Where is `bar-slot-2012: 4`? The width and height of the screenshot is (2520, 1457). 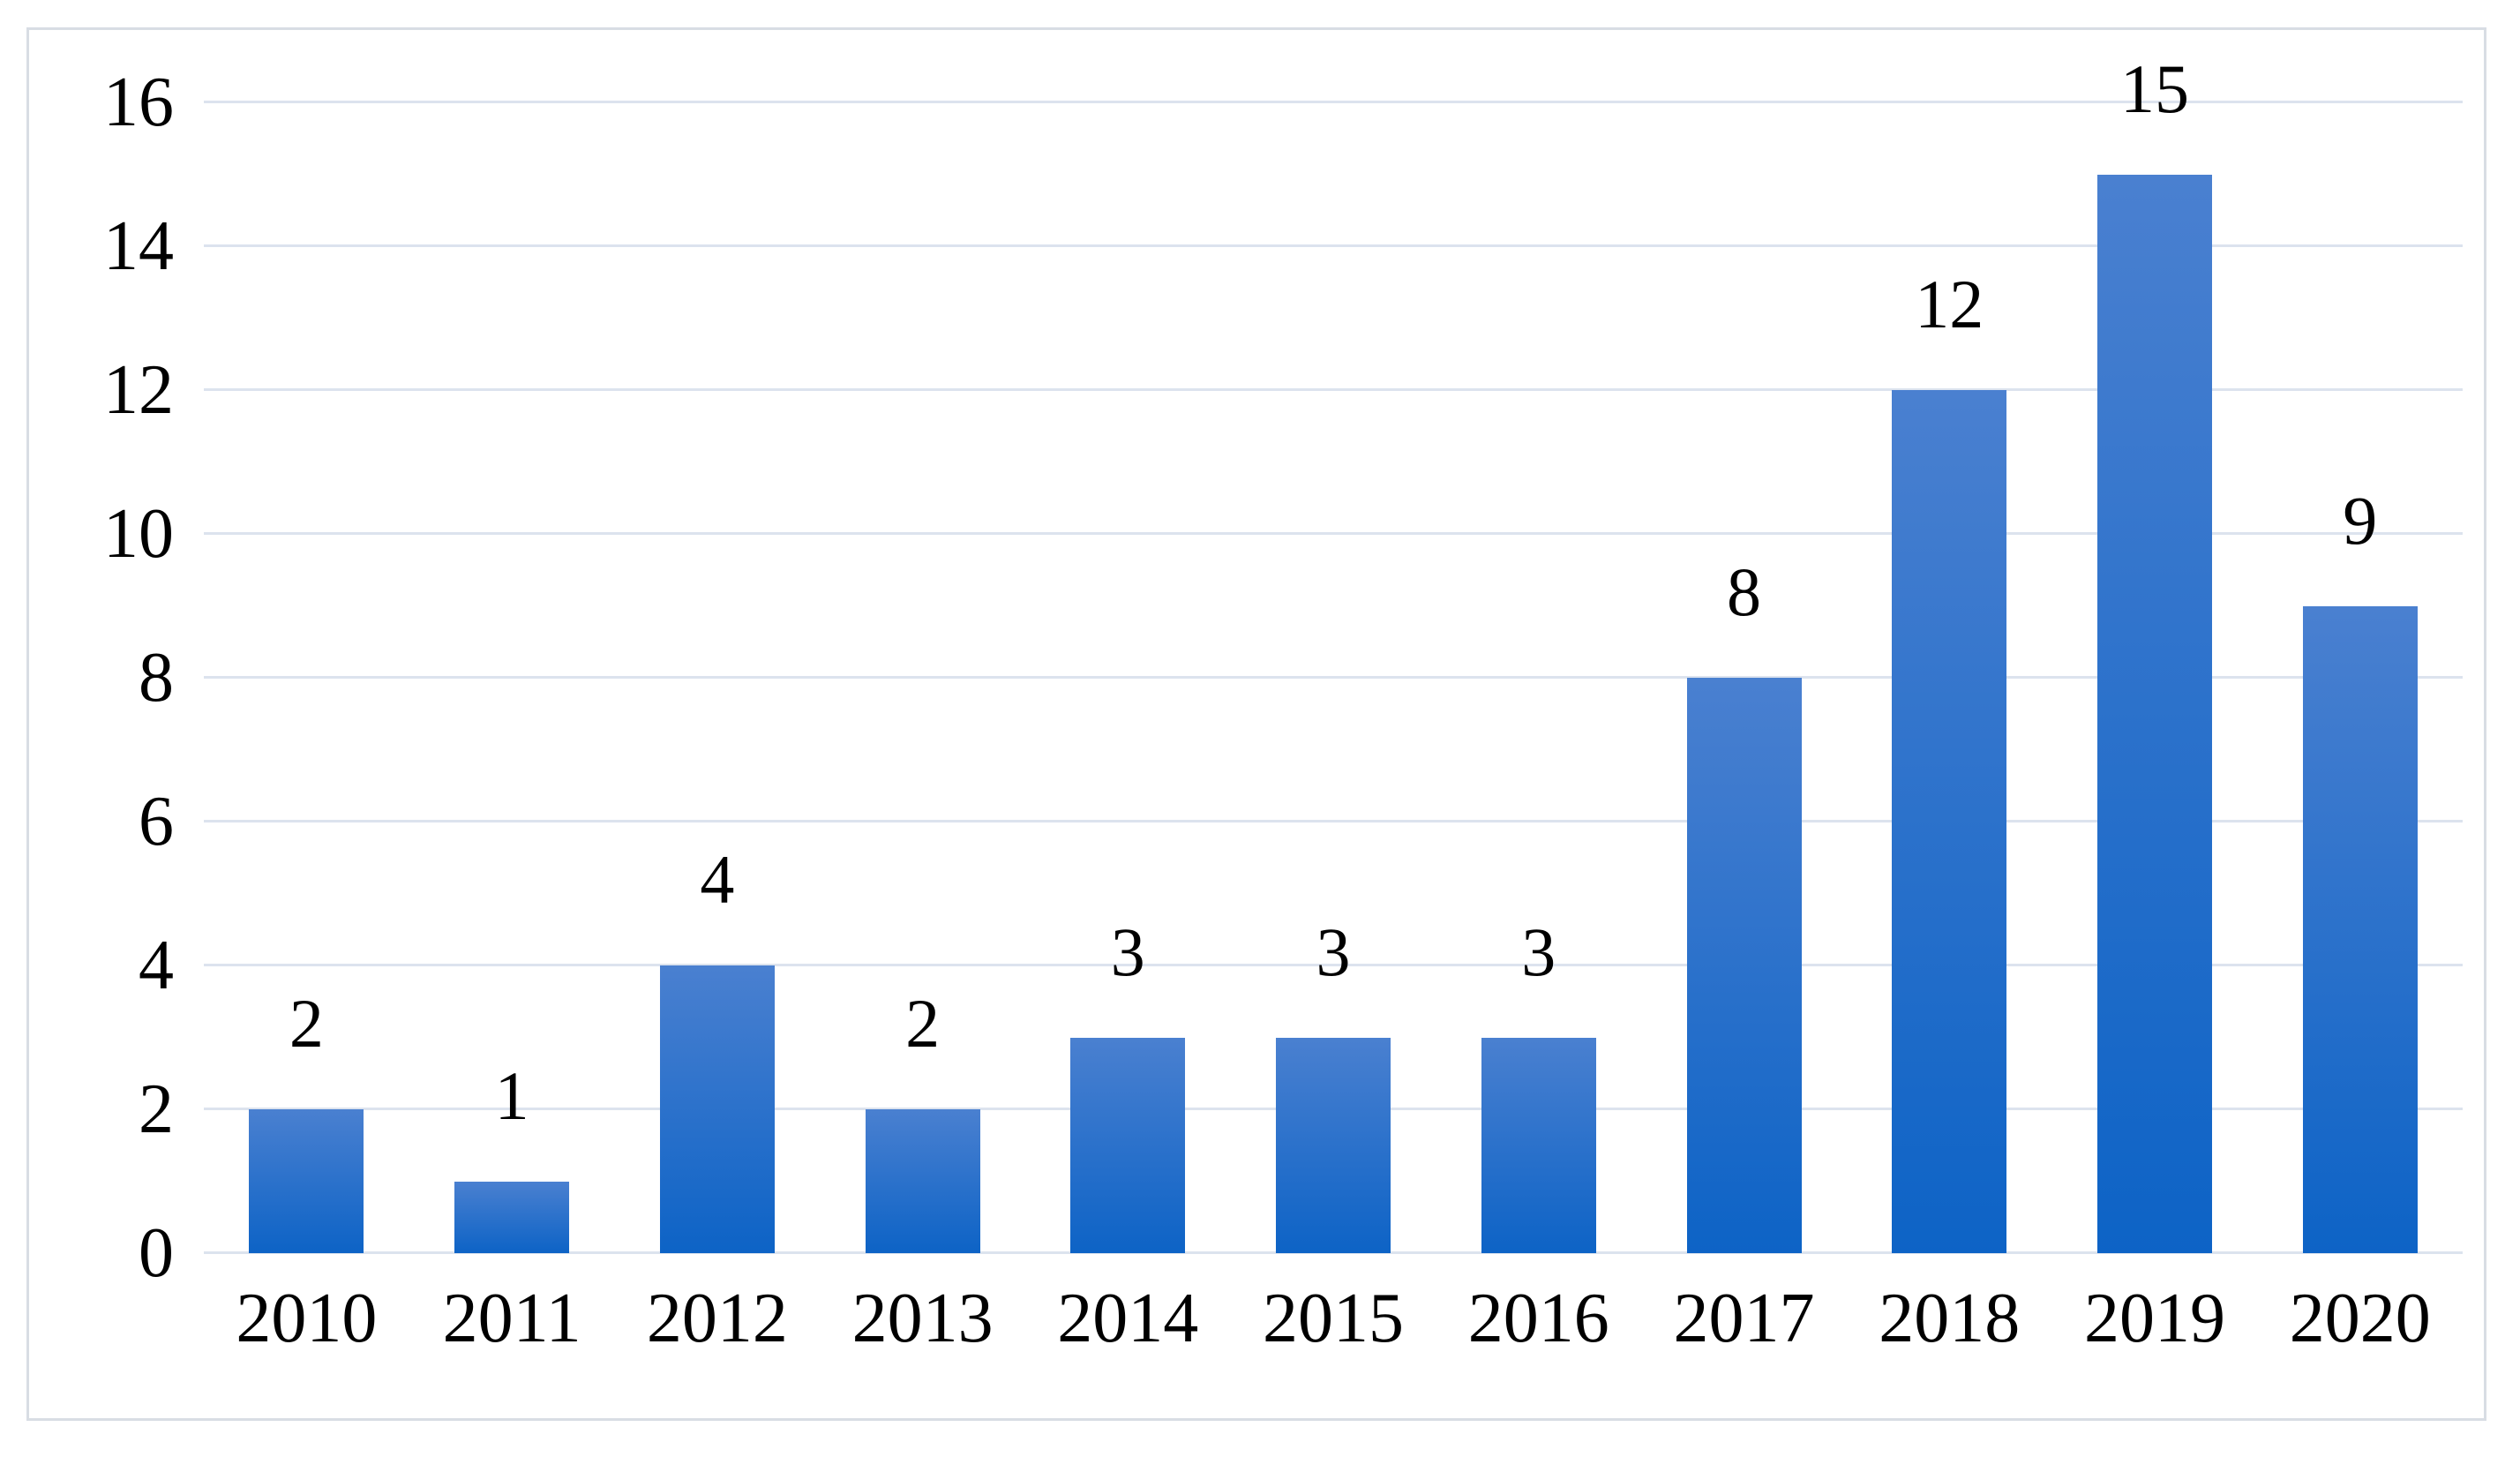 bar-slot-2012: 4 is located at coordinates (717, 677).